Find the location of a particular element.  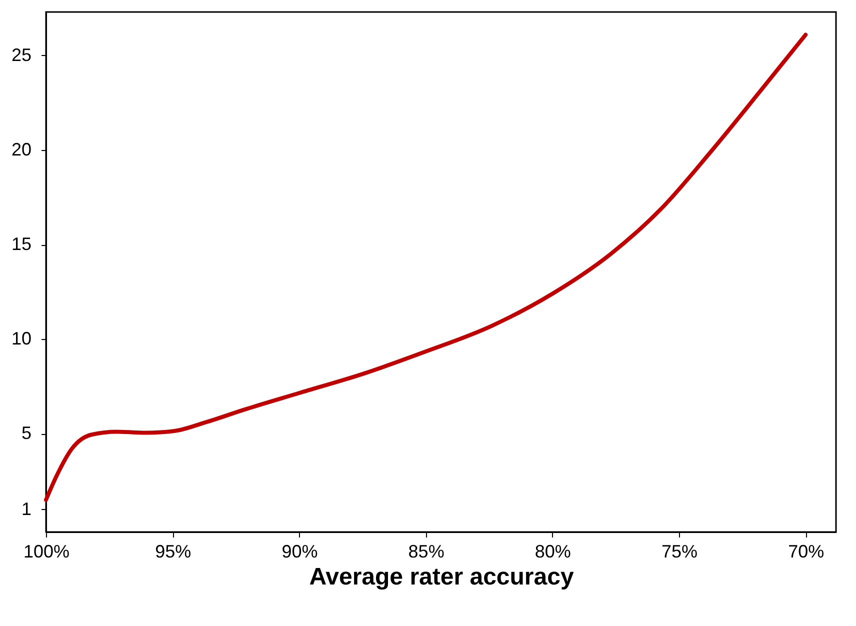

y-tick-label: 10 is located at coordinates (21, 338).